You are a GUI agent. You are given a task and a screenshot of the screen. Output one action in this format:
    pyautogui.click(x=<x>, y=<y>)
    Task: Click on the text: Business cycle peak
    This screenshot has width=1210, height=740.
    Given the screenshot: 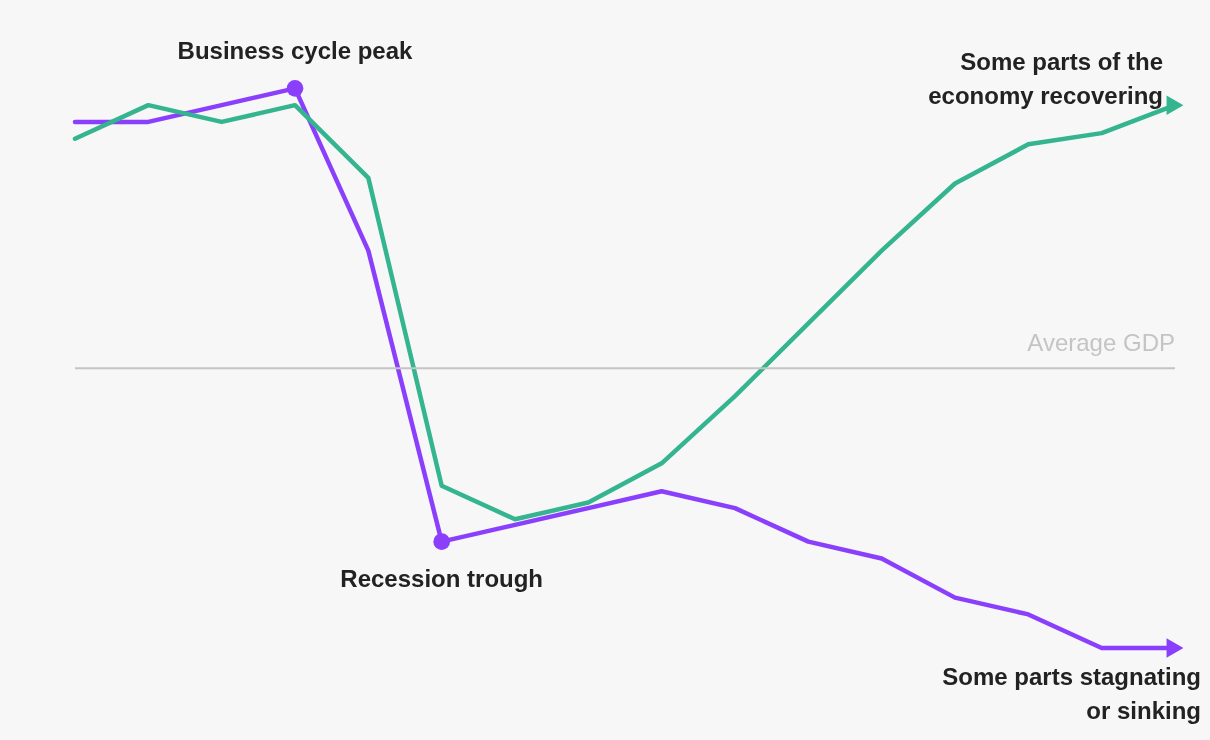 What is the action you would take?
    pyautogui.click(x=295, y=51)
    